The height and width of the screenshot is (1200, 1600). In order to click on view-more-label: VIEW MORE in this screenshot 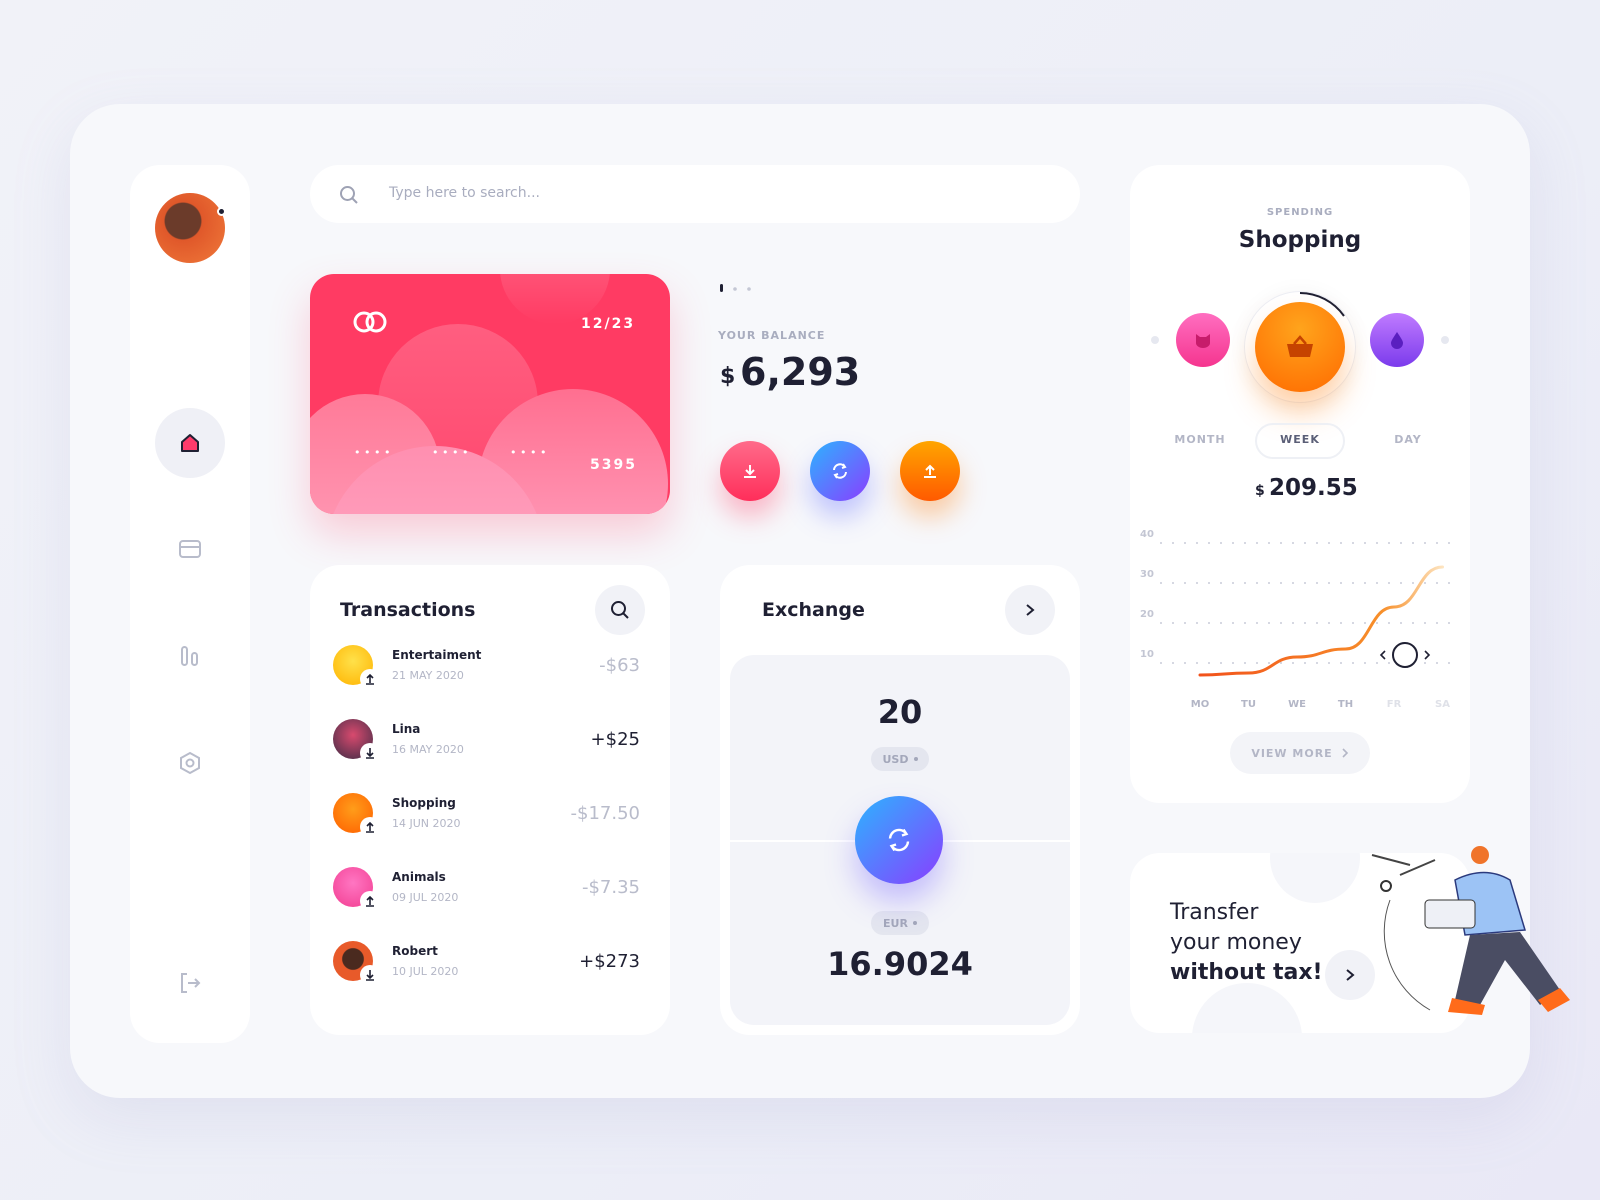, I will do `click(1292, 753)`.